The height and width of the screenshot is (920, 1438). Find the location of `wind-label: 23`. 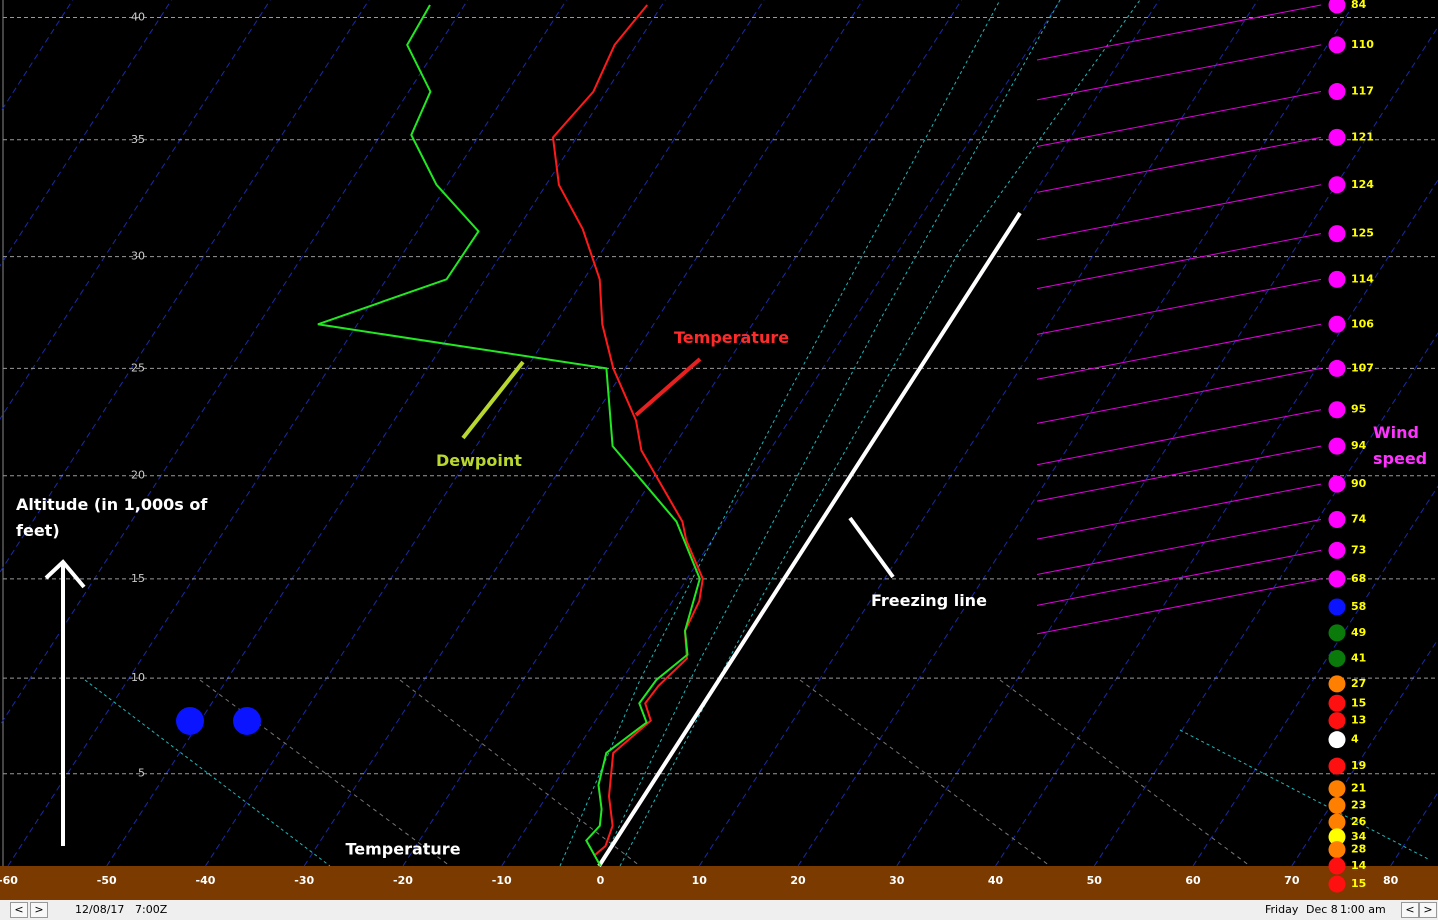

wind-label: 23 is located at coordinates (1358, 804).